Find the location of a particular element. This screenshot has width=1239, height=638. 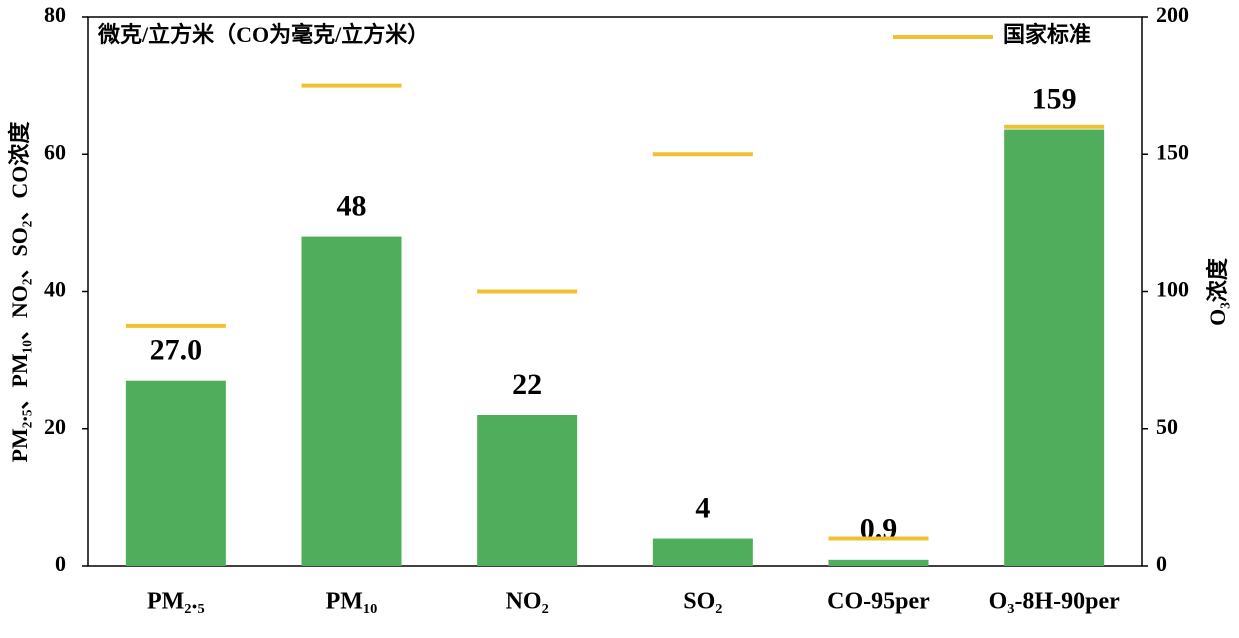

x-tick-label: NO₂ is located at coordinates (527, 602).